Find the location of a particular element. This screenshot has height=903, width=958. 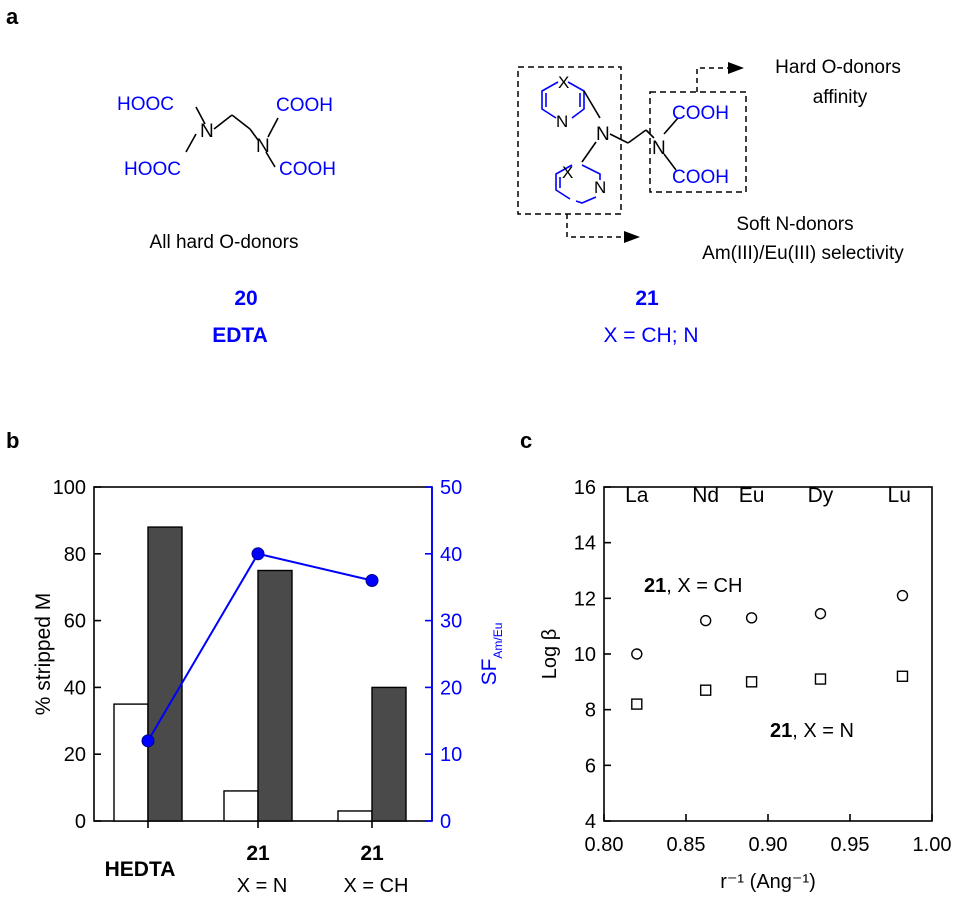

panel-c-ytick-label: 14 is located at coordinates (585, 544).